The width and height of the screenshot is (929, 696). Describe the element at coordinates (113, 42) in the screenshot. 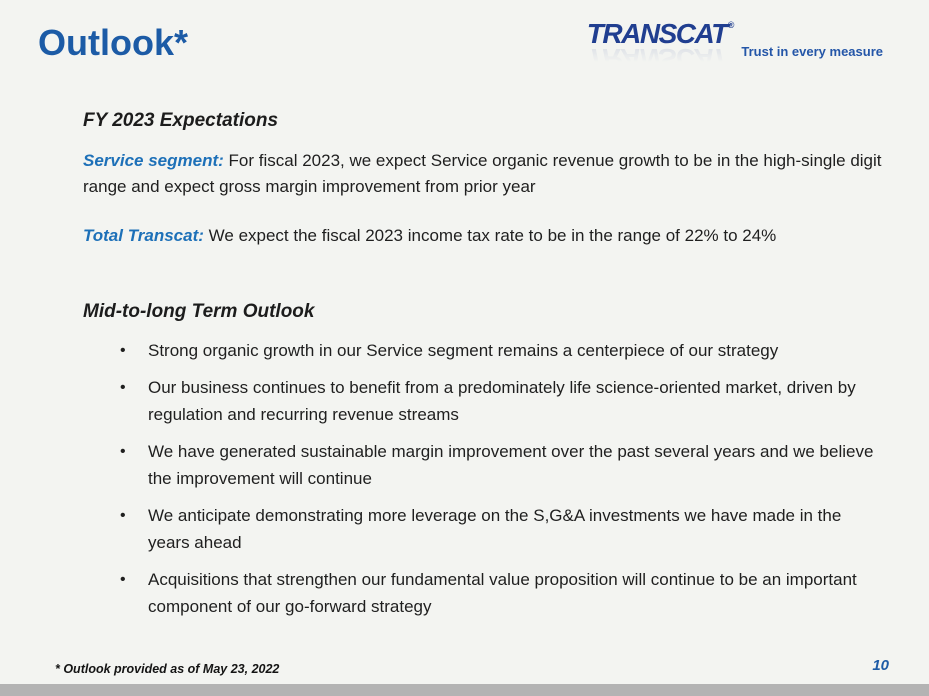

I see `page-title: Outlook*` at that location.